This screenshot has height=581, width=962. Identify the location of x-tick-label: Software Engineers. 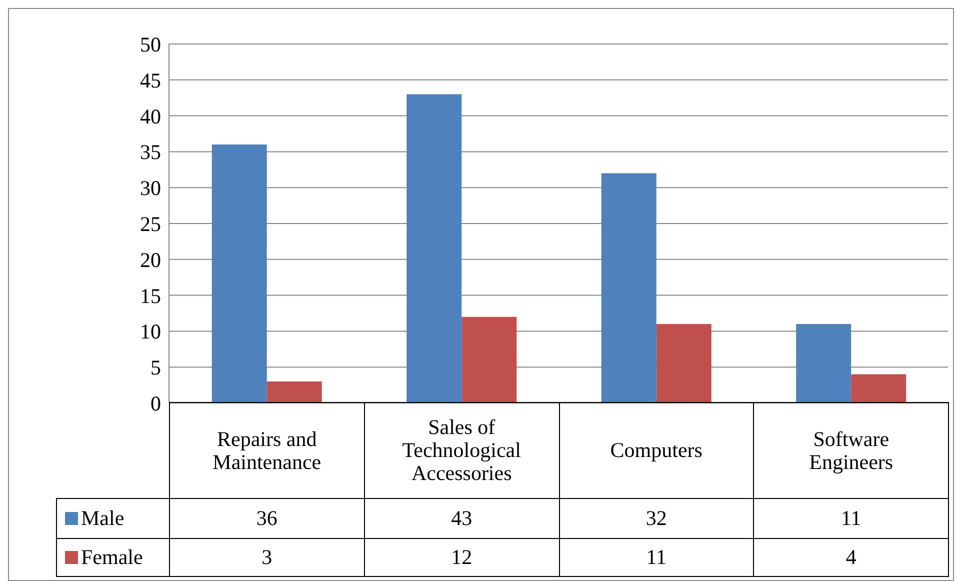
(851, 450).